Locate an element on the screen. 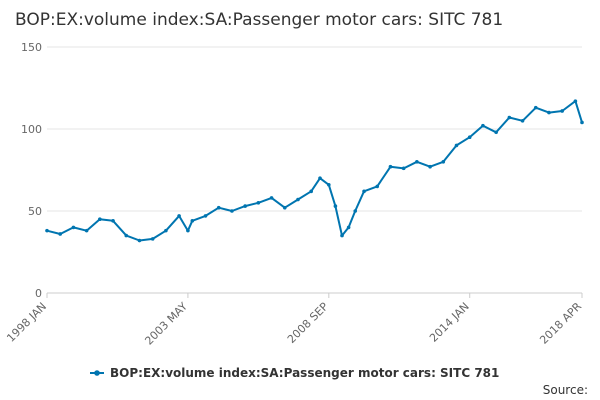 This screenshot has height=400, width=600. x-tick-label: 2003 MAY is located at coordinates (166, 324).